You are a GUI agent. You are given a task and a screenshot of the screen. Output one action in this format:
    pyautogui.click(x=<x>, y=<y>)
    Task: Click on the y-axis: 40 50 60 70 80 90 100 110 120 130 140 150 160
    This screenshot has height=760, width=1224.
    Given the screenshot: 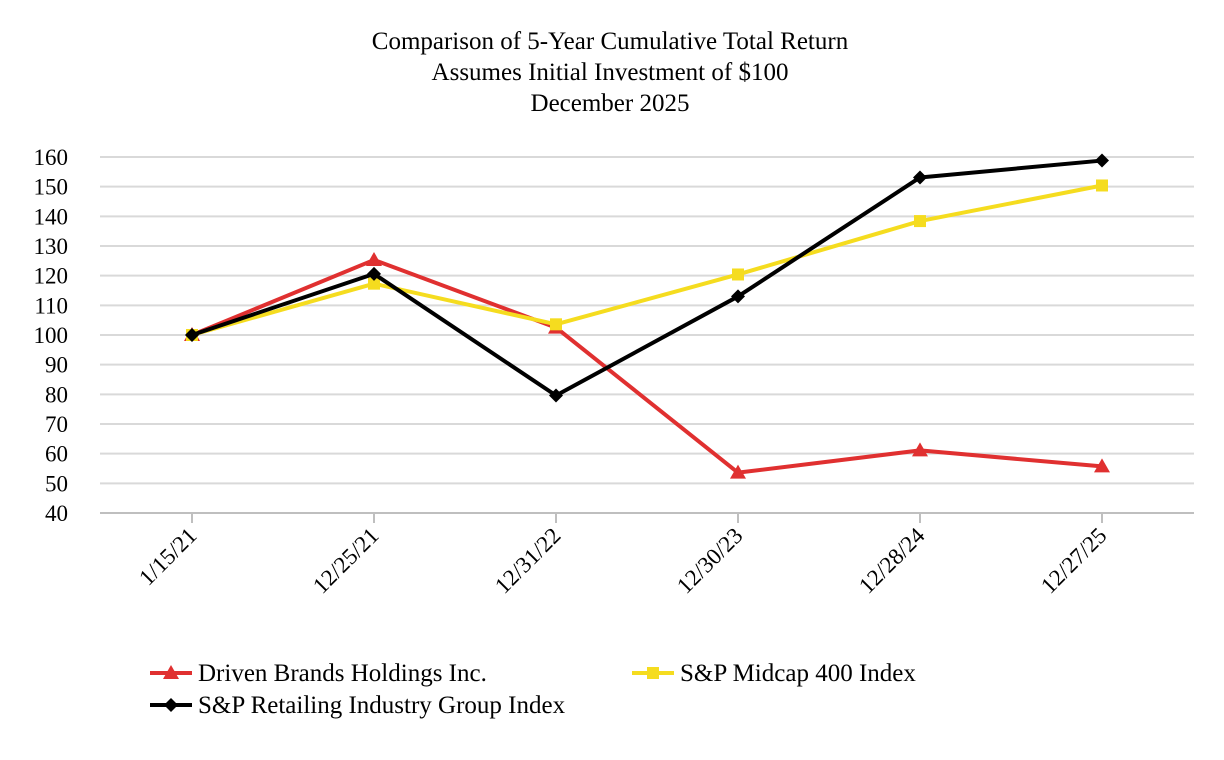 What is the action you would take?
    pyautogui.click(x=51, y=335)
    